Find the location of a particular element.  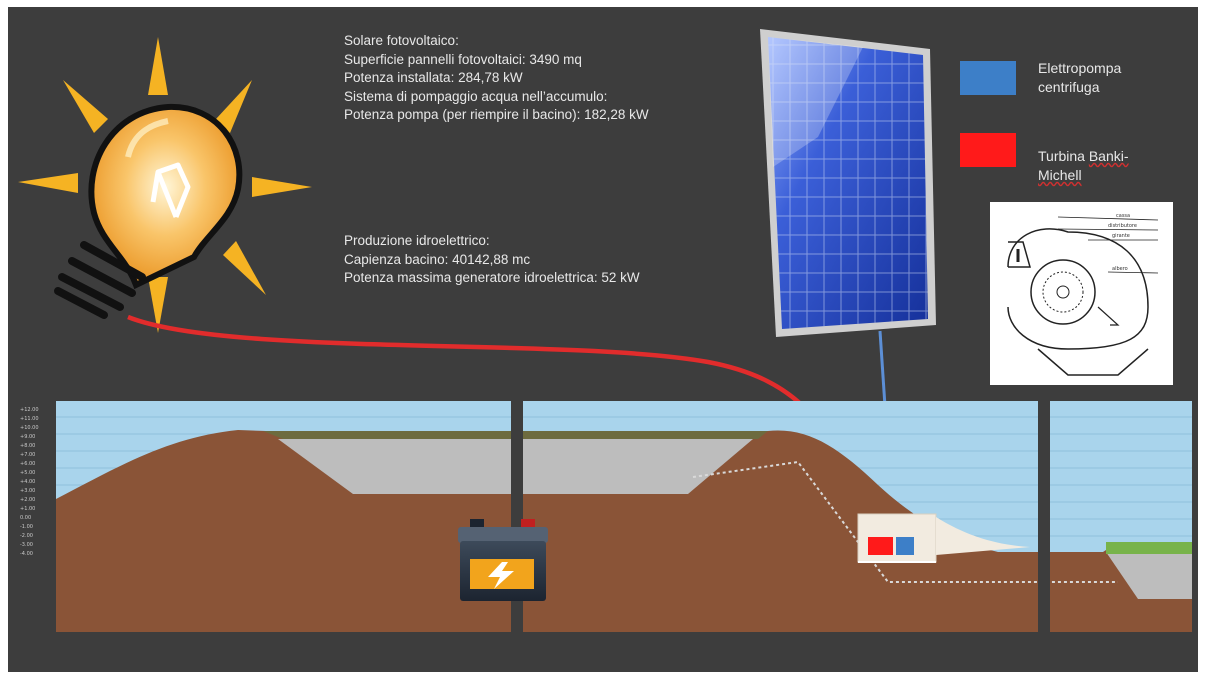

turbine-legend-label: Turbina Banki-Michell is located at coordinates (1103, 166).